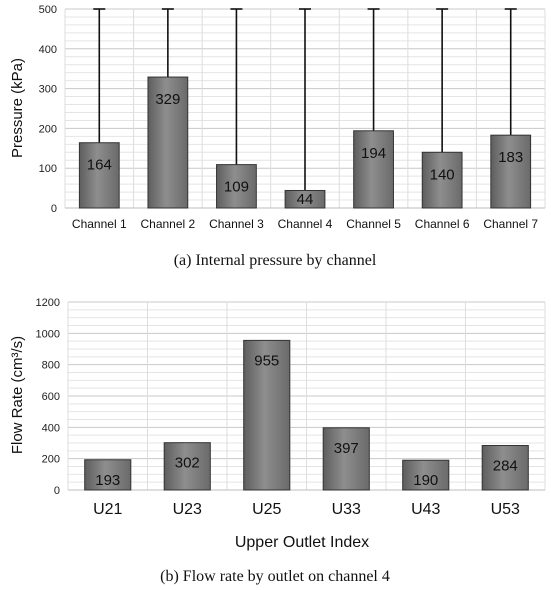  I want to click on data-label: 284, so click(505, 466).